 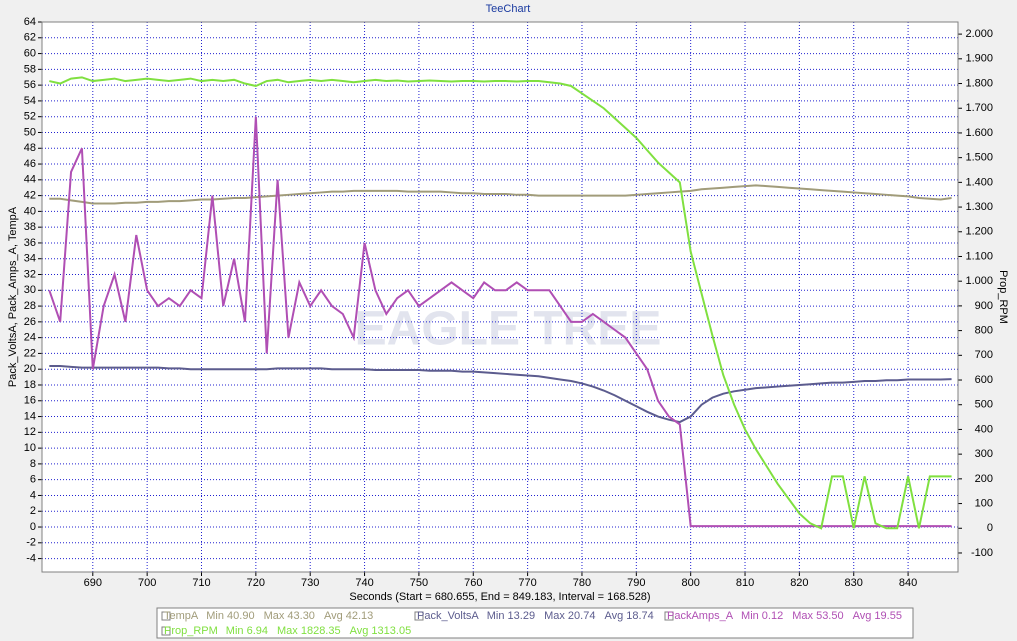 What do you see at coordinates (527, 583) in the screenshot?
I see `x-tick-label: 770` at bounding box center [527, 583].